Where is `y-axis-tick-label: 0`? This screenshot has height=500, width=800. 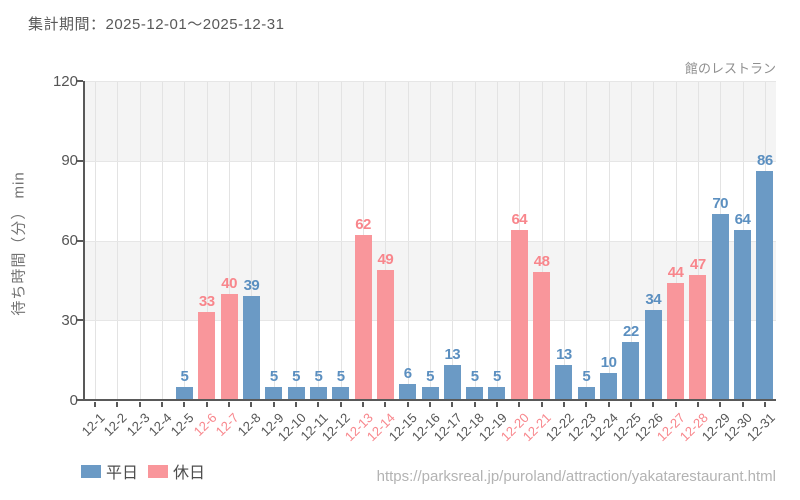
y-axis-tick-label: 0 is located at coordinates (73, 400).